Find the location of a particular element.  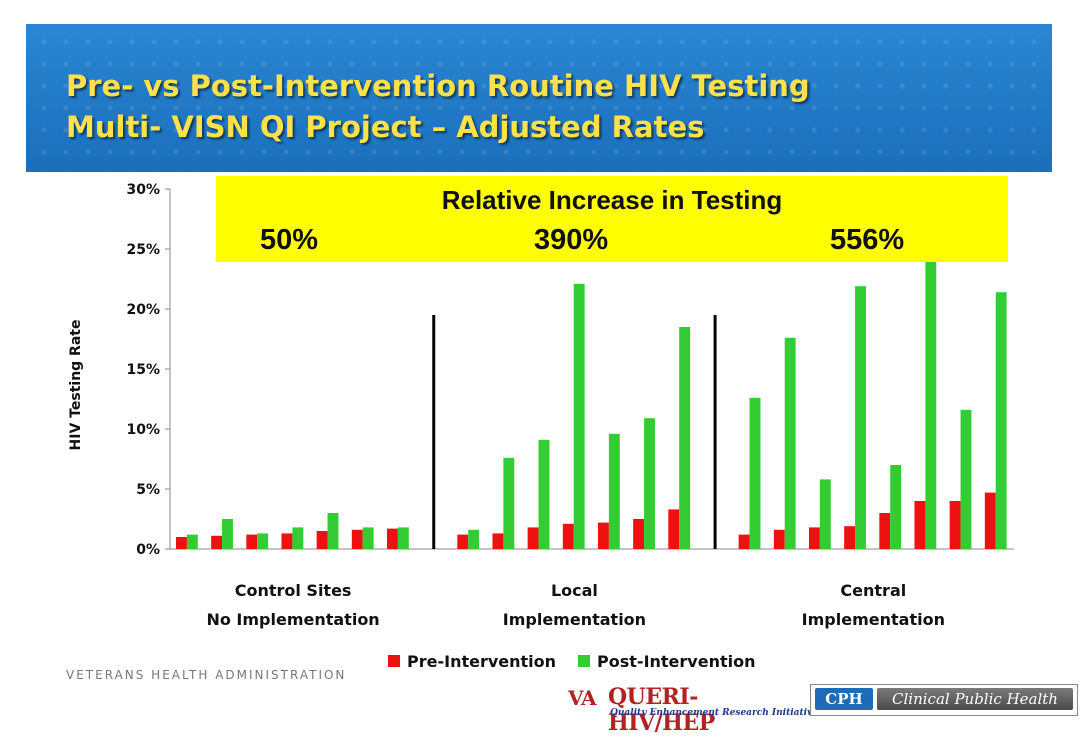

cph-logo-name: Clinical Public Health is located at coordinates (975, 699).